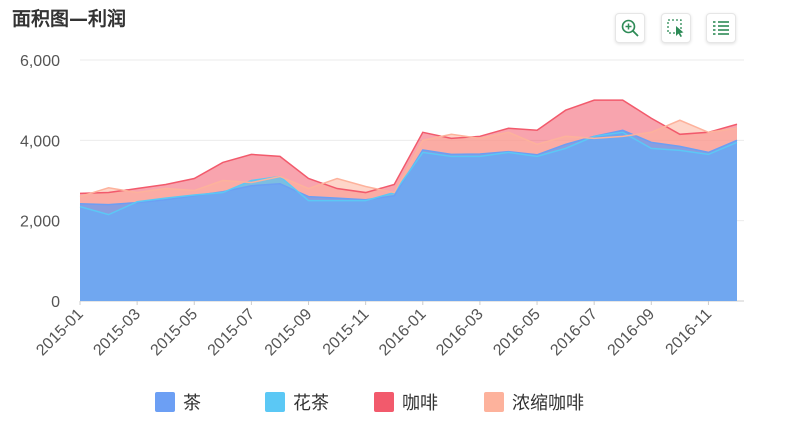  Describe the element at coordinates (311, 403) in the screenshot. I see `legend-label: 花茶` at that location.